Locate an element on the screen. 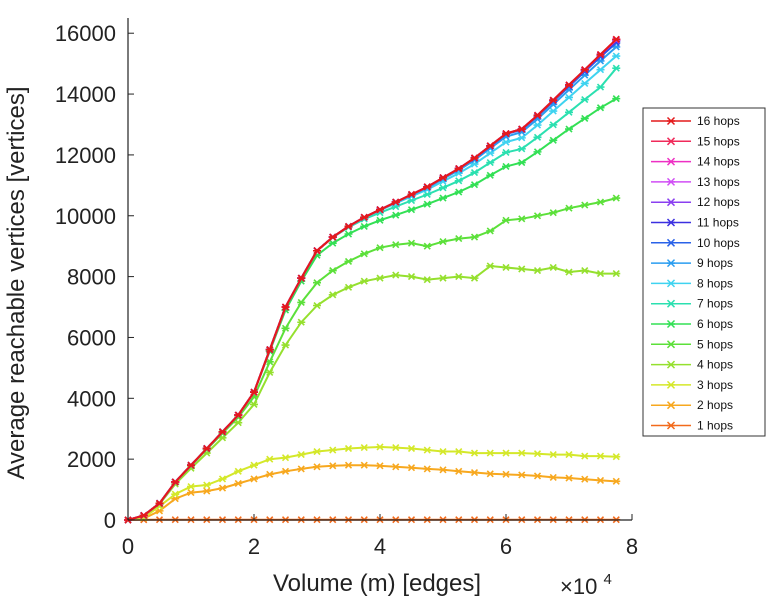 Image resolution: width=769 pixels, height=600 pixels. x-tick-label: 6 is located at coordinates (506, 546).